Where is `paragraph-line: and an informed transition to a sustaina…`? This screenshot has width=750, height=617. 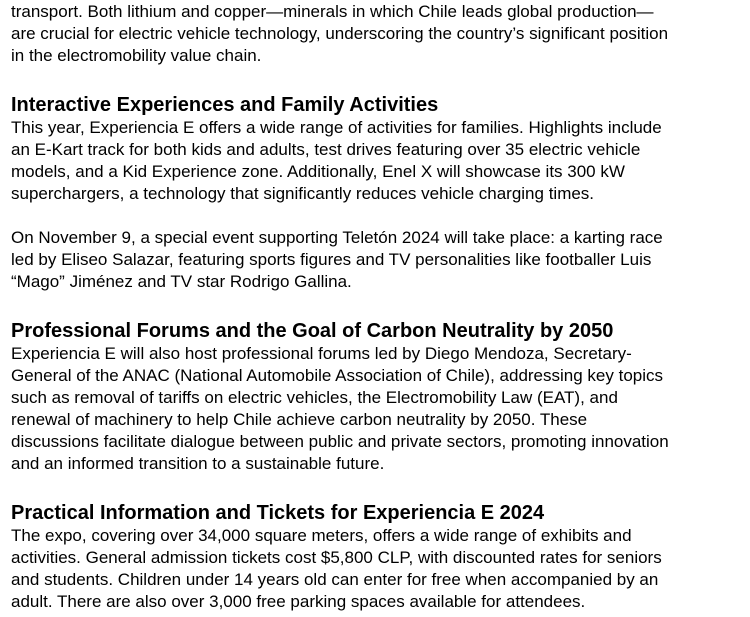
paragraph-line: and an informed transition to a sustaina… is located at coordinates (198, 463).